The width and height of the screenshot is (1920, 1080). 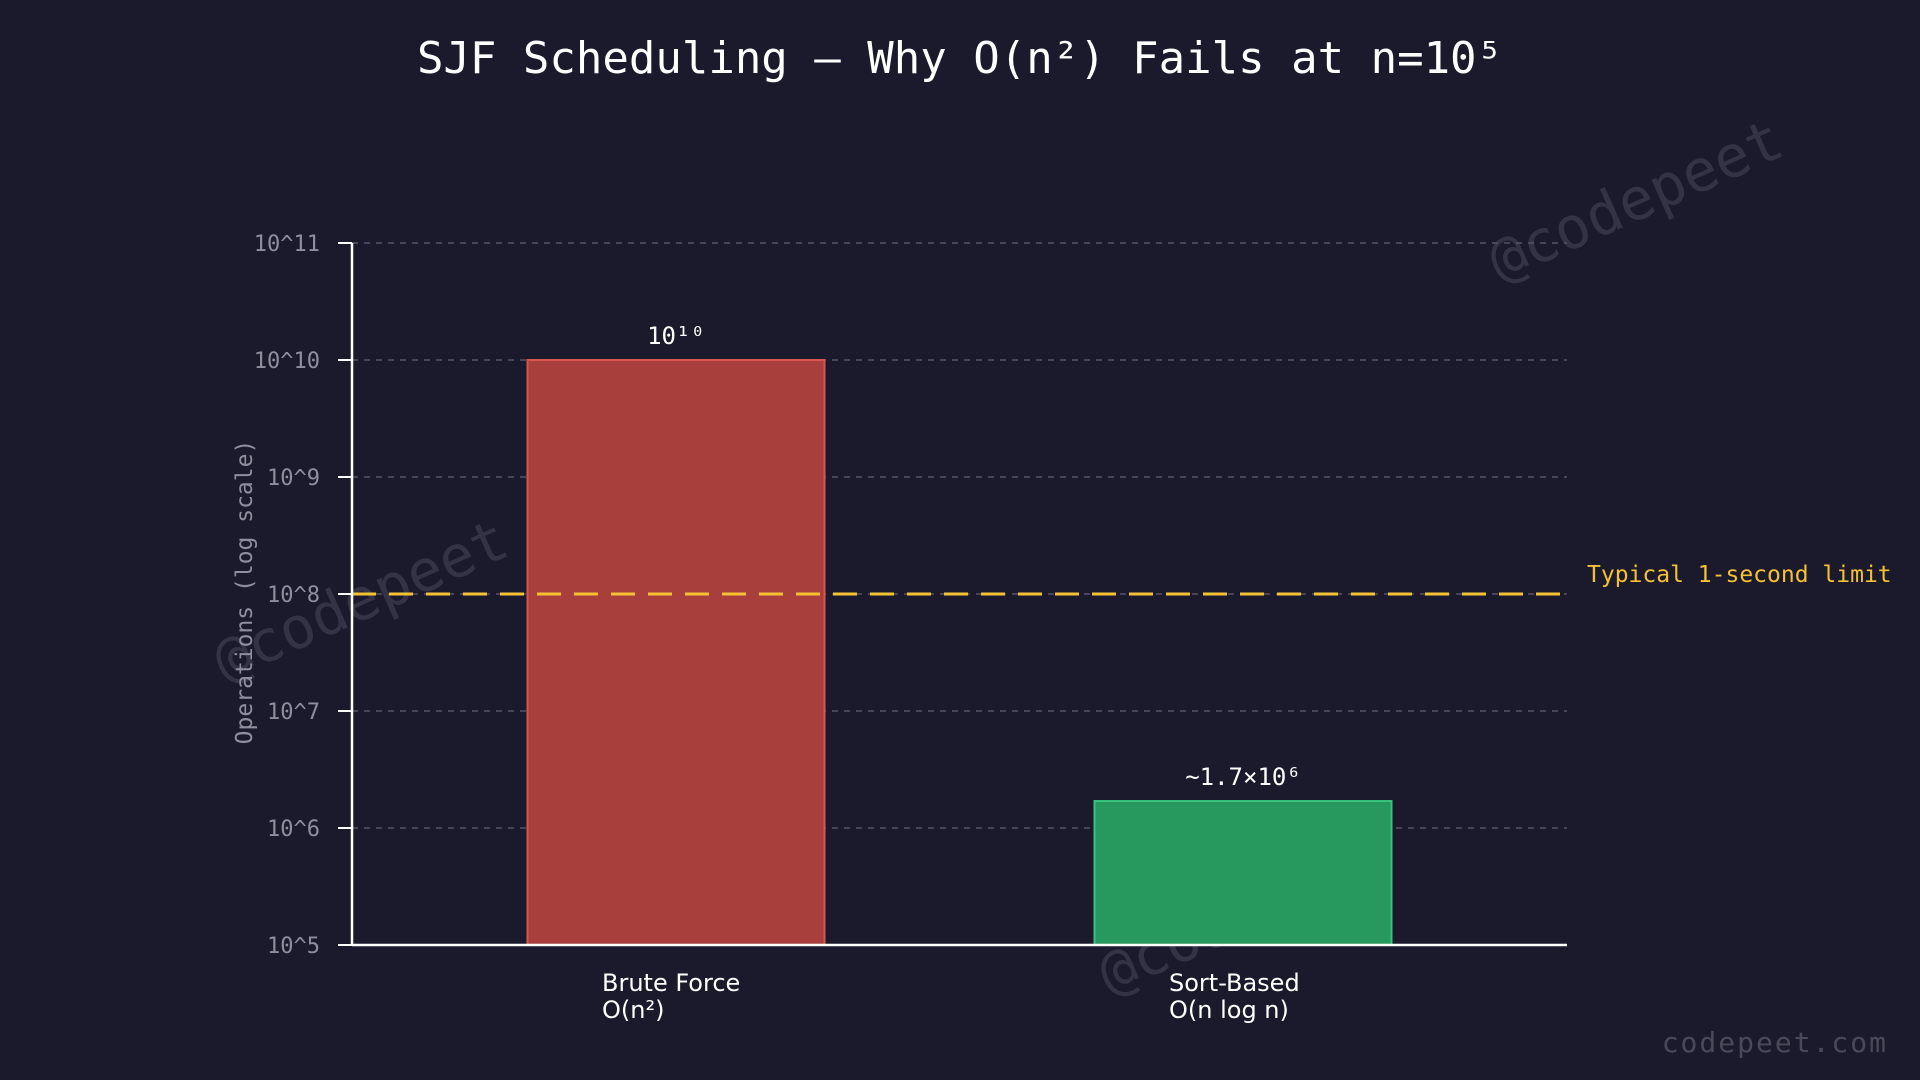 I want to click on data-label: 10¹⁰, so click(x=676, y=336).